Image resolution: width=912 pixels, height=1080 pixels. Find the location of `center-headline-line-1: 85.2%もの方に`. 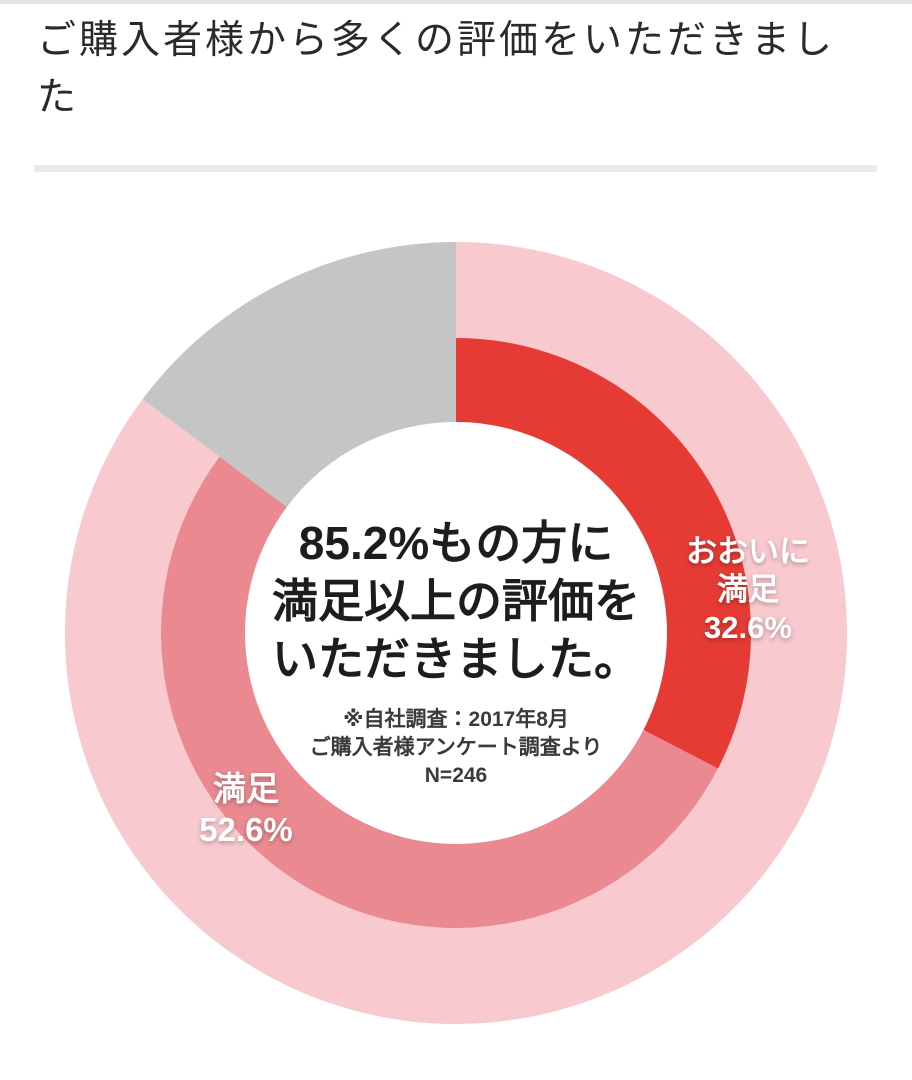

center-headline-line-1: 85.2%もの方に is located at coordinates (456, 543).